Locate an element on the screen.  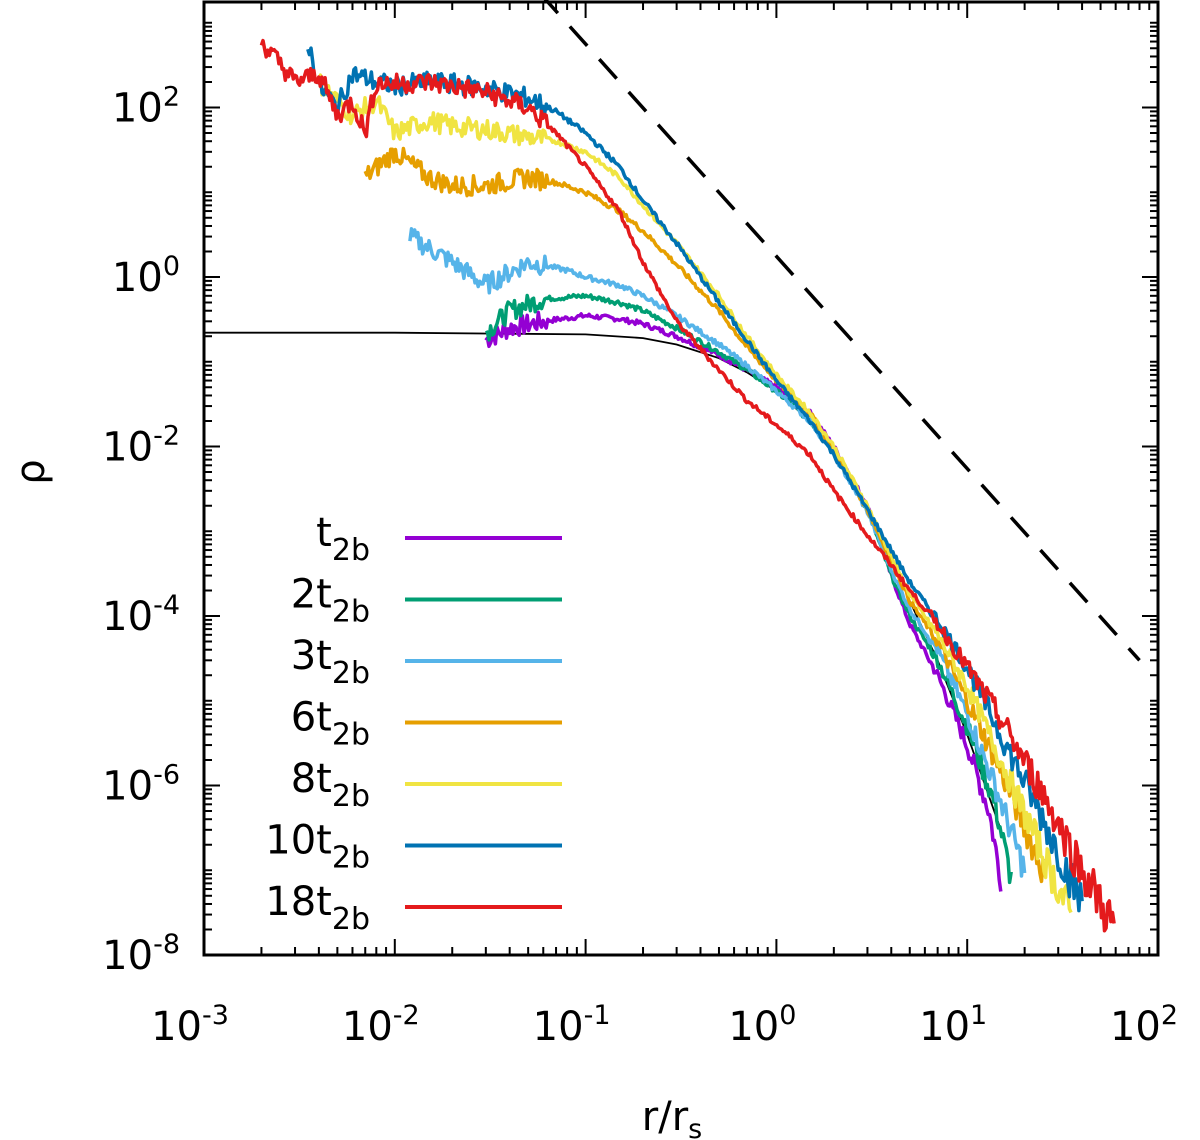
legend-label-5: 8t2b is located at coordinates (330, 785).